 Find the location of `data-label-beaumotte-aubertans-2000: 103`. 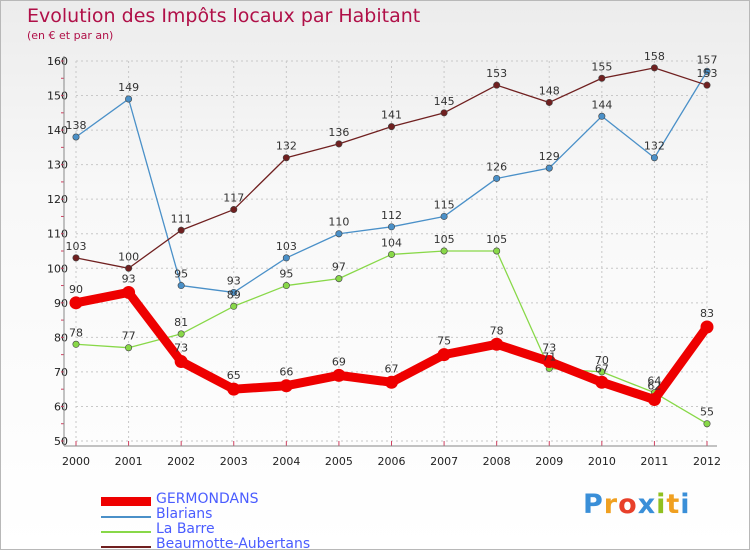

data-label-beaumotte-aubertans-2000: 103 is located at coordinates (76, 246).